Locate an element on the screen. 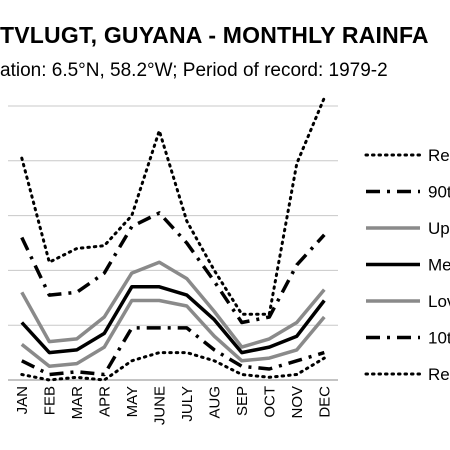 The height and width of the screenshot is (450, 450). legend-label: Up is located at coordinates (439, 228).